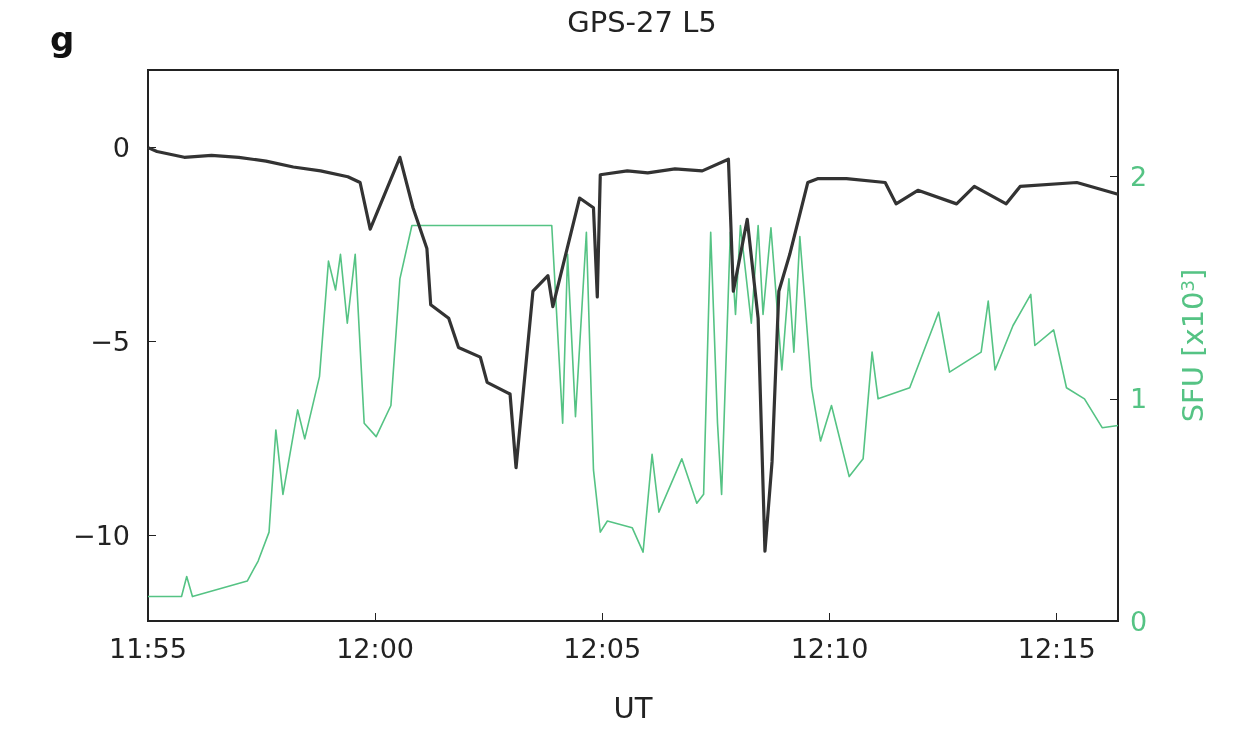 The image size is (1246, 735). What do you see at coordinates (642, 21) in the screenshot?
I see `chart-title: GPS-27 L5` at bounding box center [642, 21].